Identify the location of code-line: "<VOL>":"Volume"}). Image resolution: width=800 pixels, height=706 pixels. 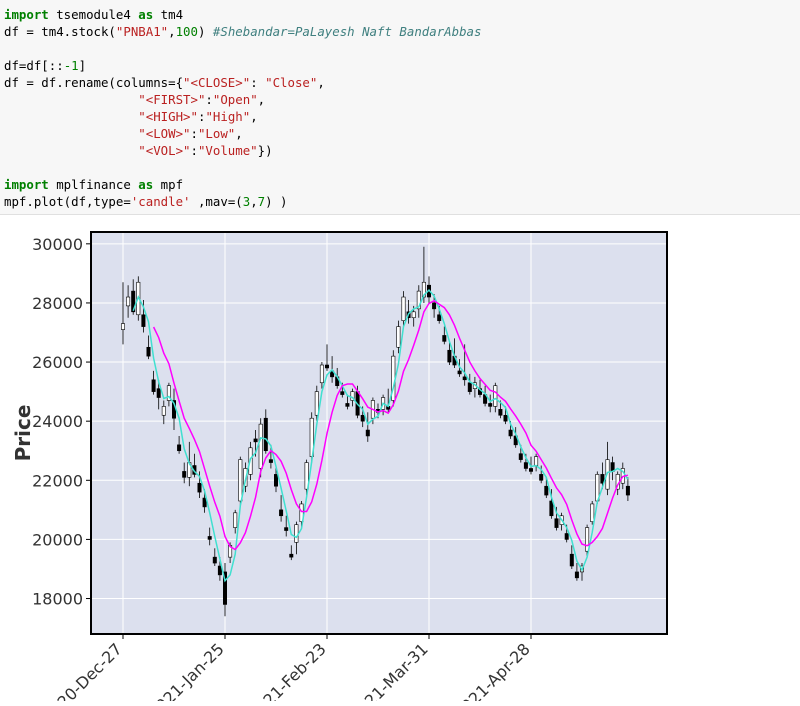
(402, 150).